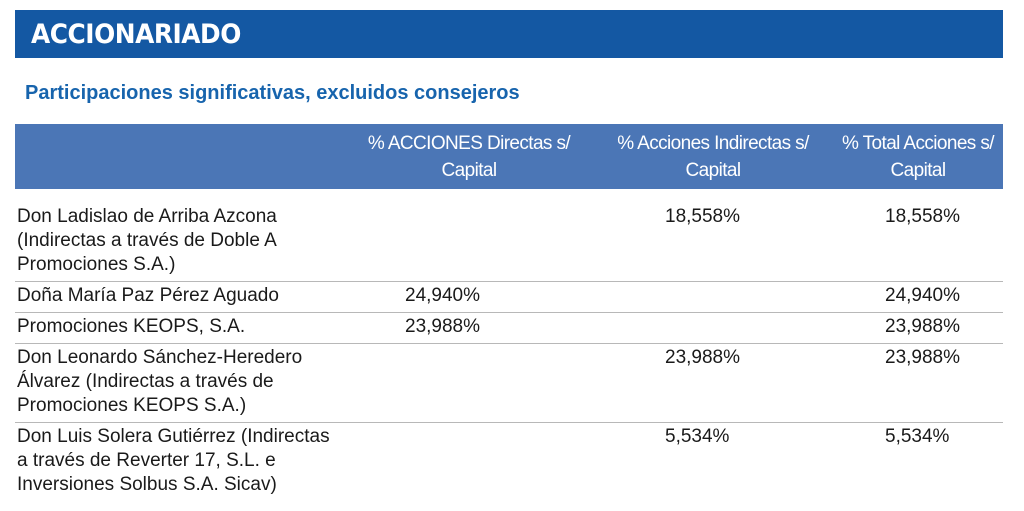 This screenshot has height=511, width=1024. Describe the element at coordinates (918, 297) in the screenshot. I see `total-percent: 24,940%` at that location.